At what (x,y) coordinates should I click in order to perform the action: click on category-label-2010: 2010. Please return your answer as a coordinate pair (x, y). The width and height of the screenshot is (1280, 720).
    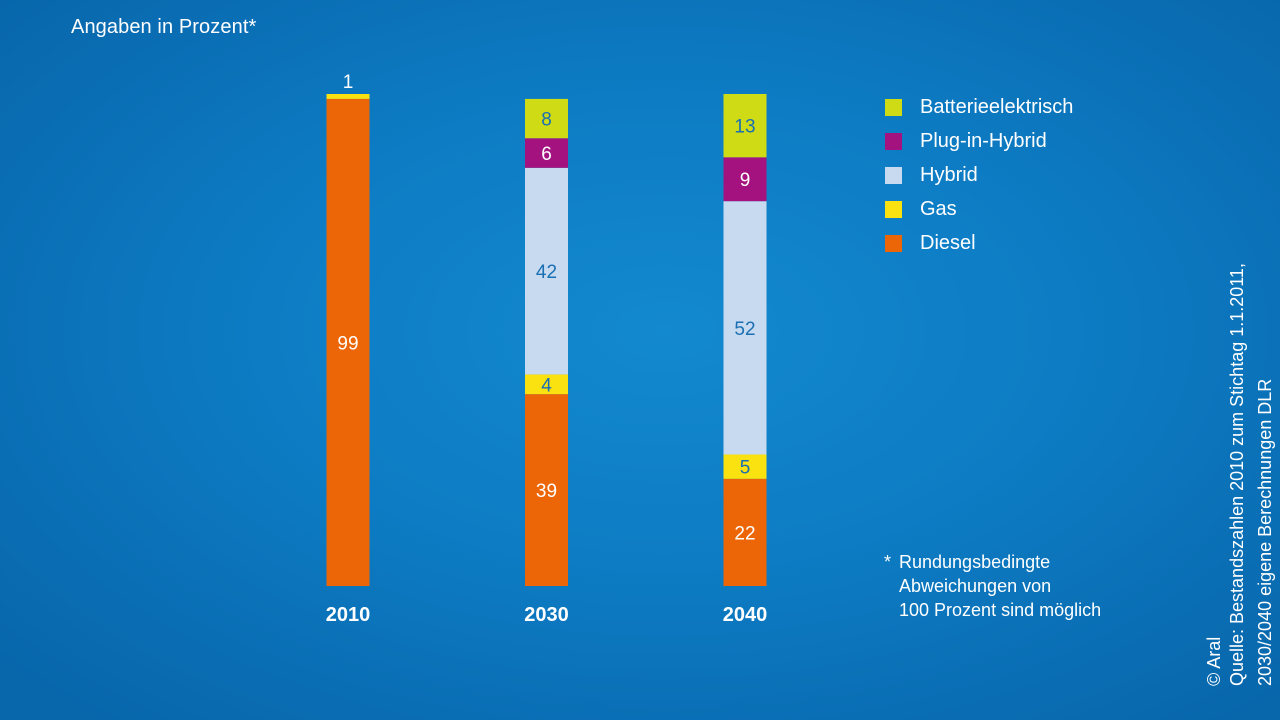
    Looking at the image, I should click on (348, 615).